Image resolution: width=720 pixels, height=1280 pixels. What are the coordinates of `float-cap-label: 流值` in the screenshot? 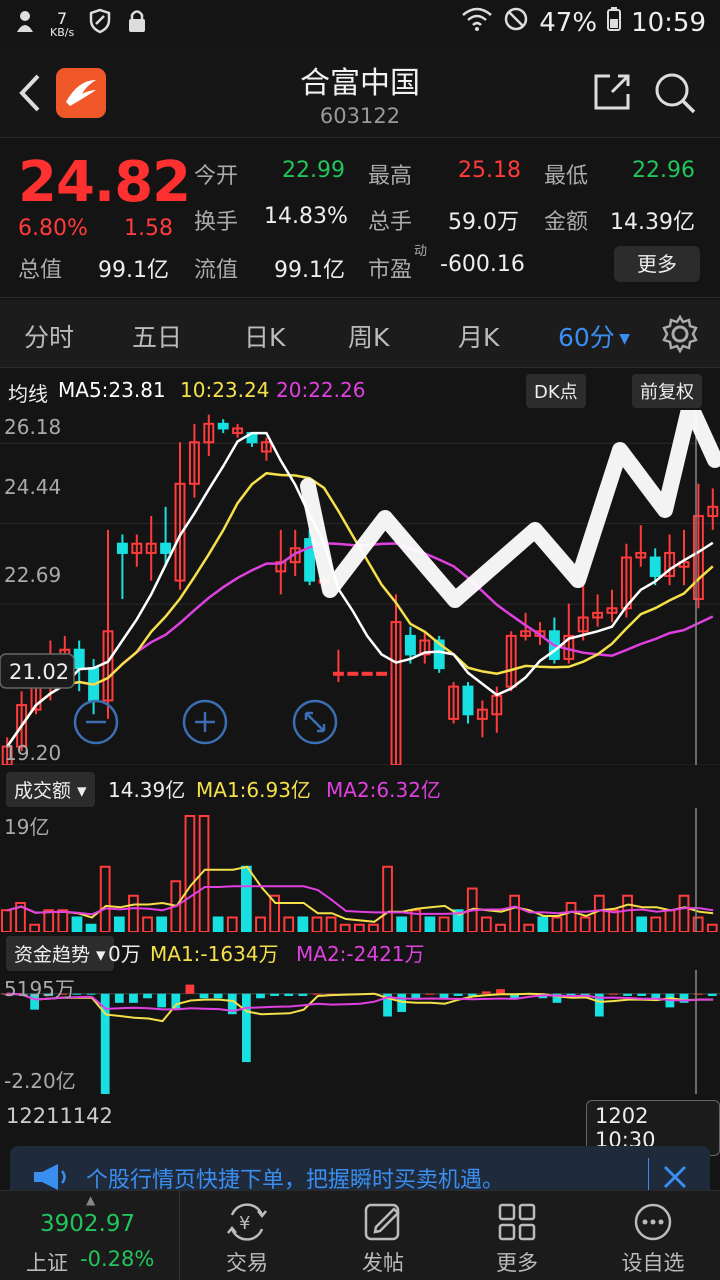 It's located at (216, 270).